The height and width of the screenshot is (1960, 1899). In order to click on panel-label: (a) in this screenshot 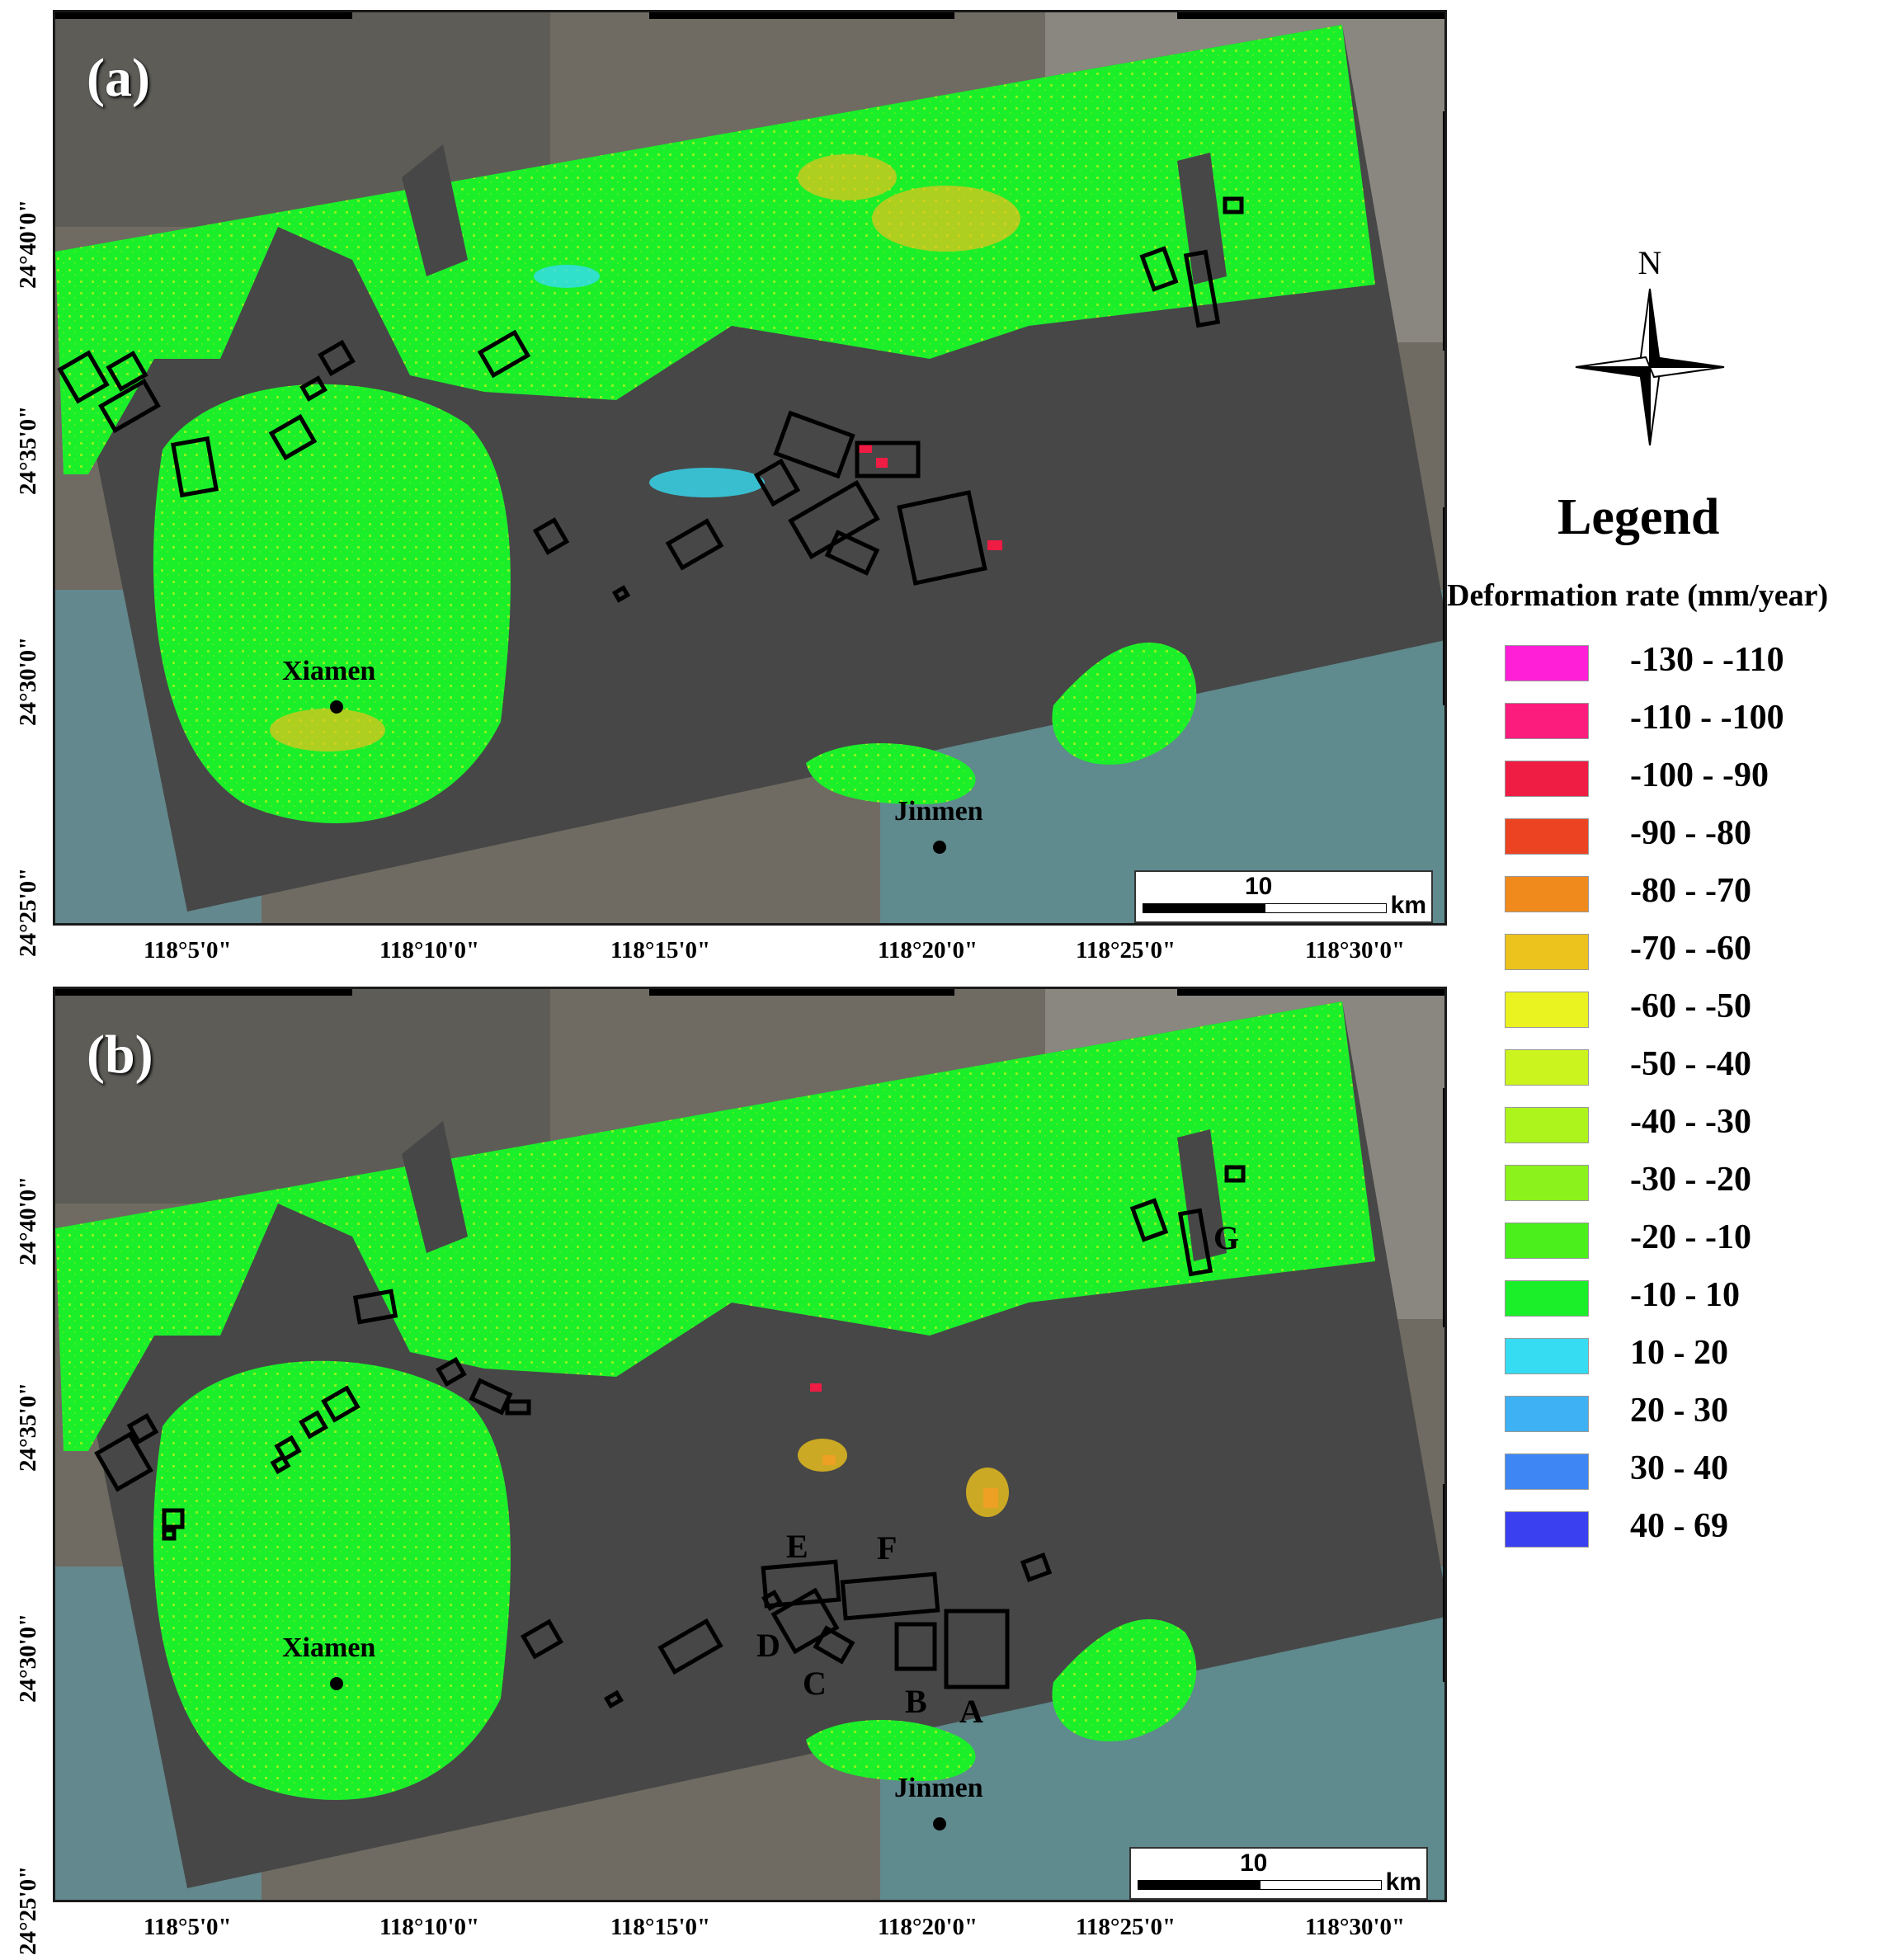, I will do `click(118, 78)`.